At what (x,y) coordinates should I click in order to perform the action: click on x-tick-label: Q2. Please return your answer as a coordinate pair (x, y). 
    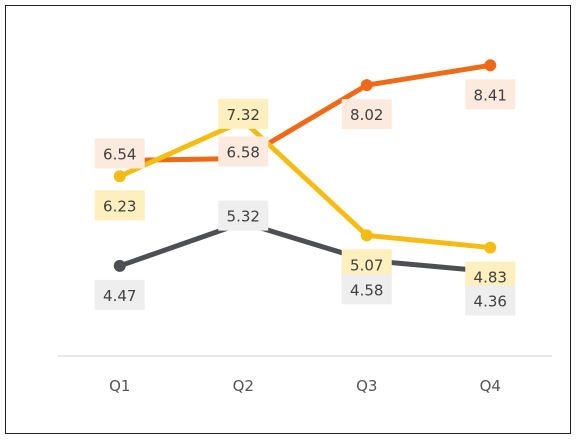
    Looking at the image, I should click on (243, 386).